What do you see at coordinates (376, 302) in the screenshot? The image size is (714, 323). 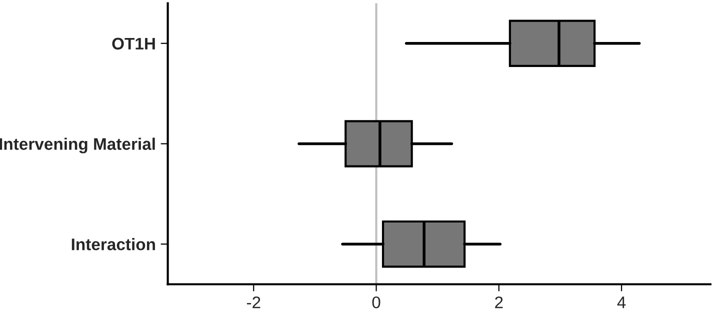 I see `x-tick-label: 0` at bounding box center [376, 302].